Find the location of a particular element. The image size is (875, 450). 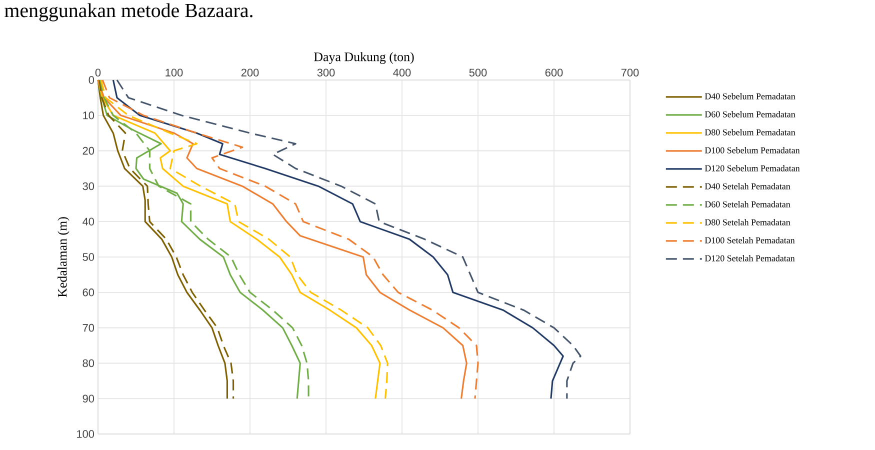

x-tick-label: 300 is located at coordinates (326, 72).